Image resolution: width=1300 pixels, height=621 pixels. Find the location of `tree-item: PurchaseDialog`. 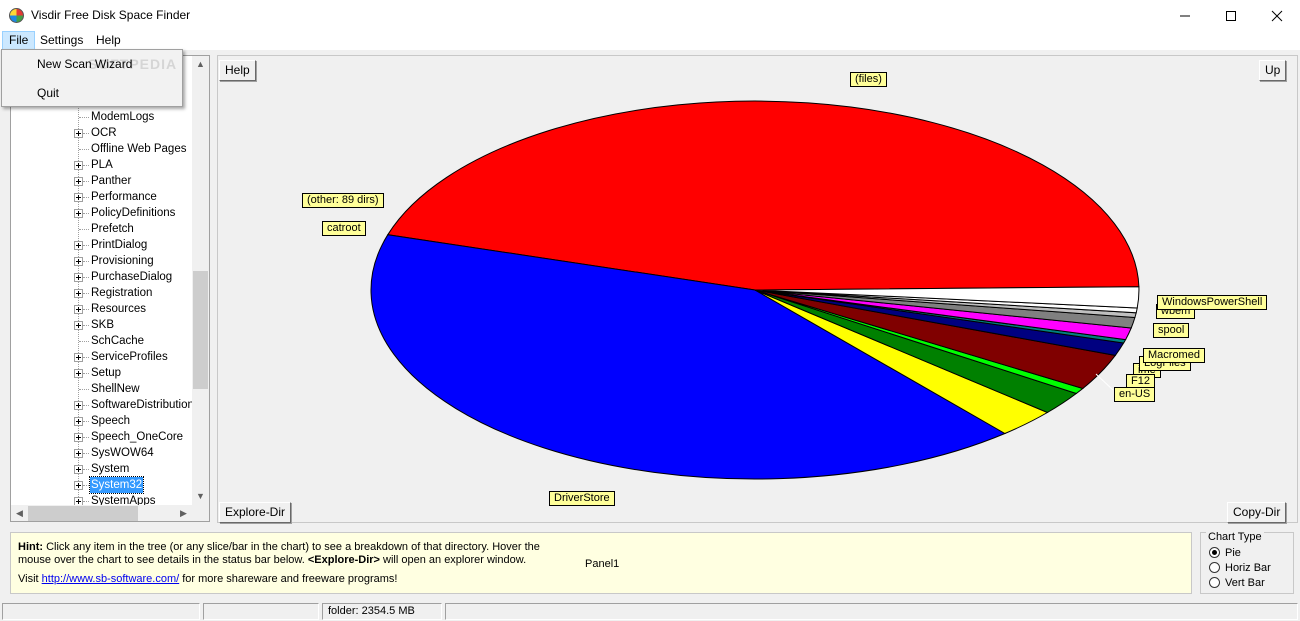

tree-item: PurchaseDialog is located at coordinates (101, 277).